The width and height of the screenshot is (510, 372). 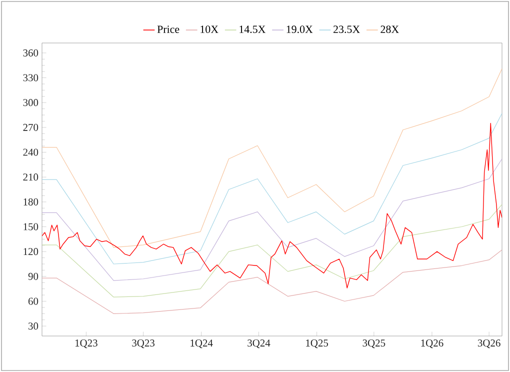 What do you see at coordinates (30, 52) in the screenshot?
I see `y-tick-label: 360` at bounding box center [30, 52].